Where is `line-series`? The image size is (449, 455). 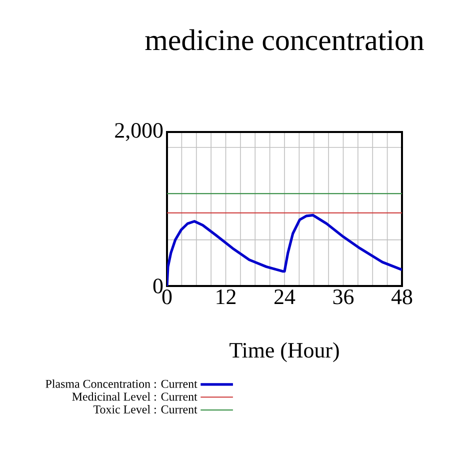 line-series is located at coordinates (284, 250).